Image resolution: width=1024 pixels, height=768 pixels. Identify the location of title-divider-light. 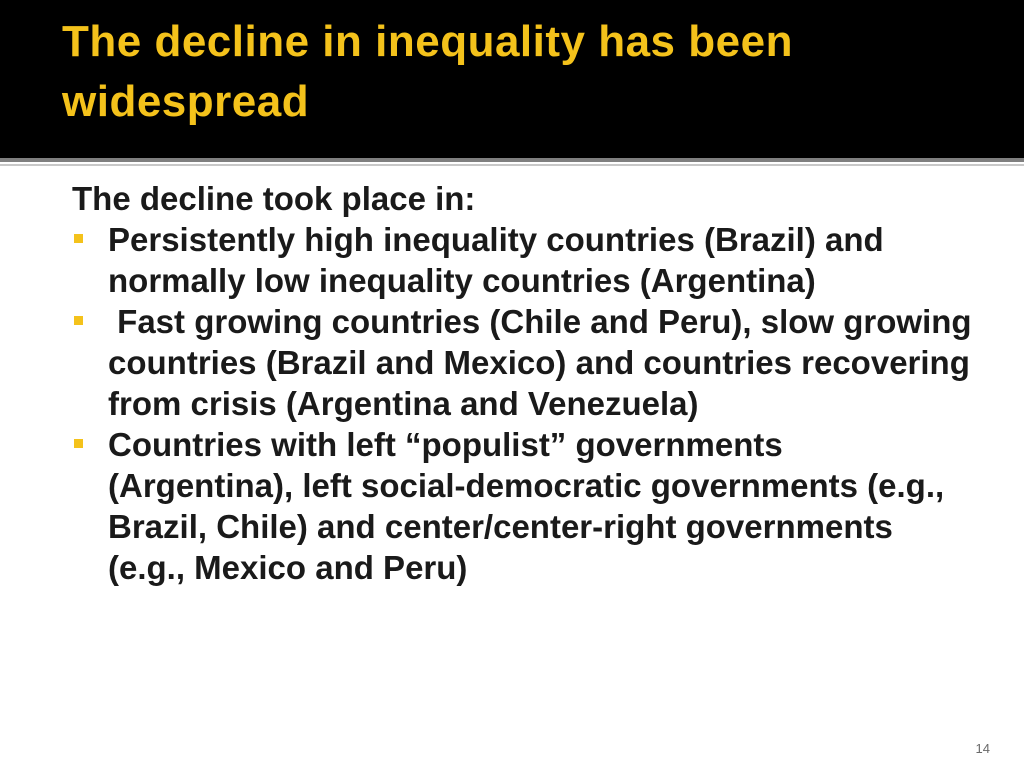
(512, 165).